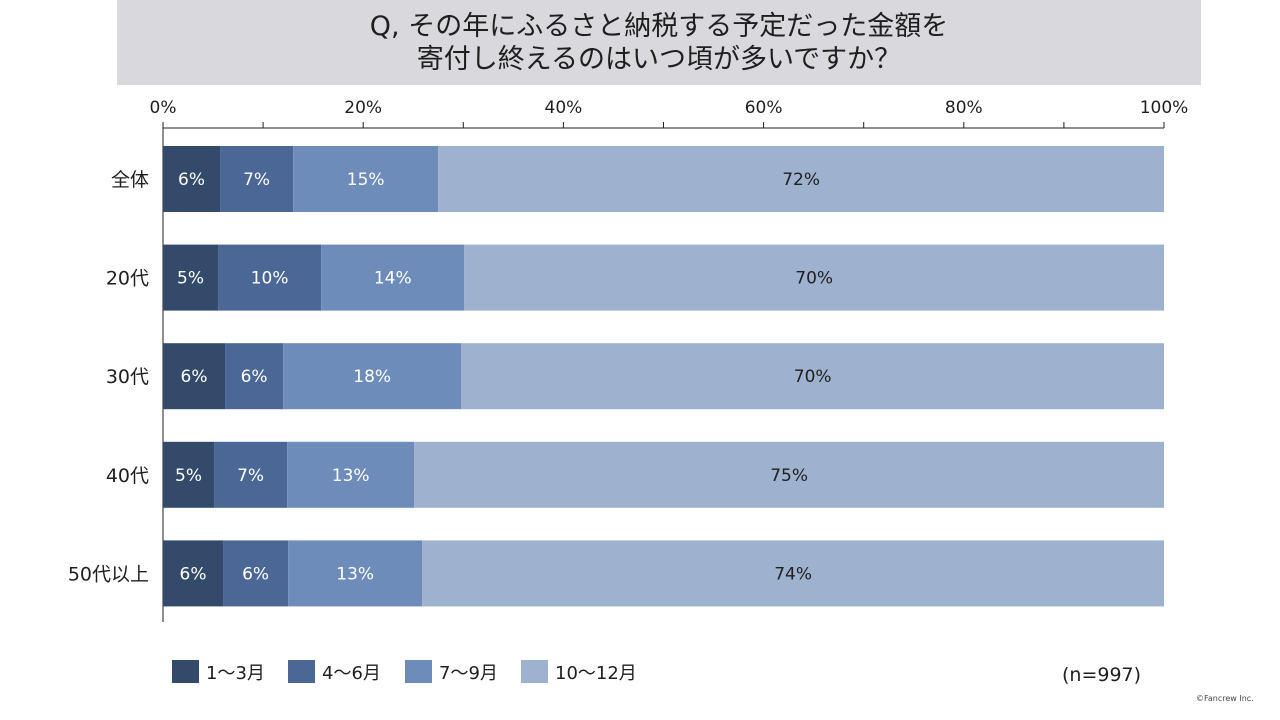 The width and height of the screenshot is (1280, 720). Describe the element at coordinates (1164, 108) in the screenshot. I see `x-tick-label: 100%` at that location.